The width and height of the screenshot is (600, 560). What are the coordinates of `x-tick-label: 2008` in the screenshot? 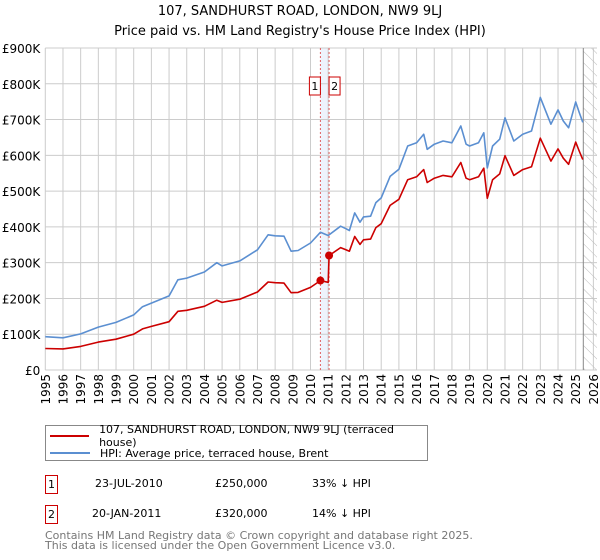 It's located at (276, 389).